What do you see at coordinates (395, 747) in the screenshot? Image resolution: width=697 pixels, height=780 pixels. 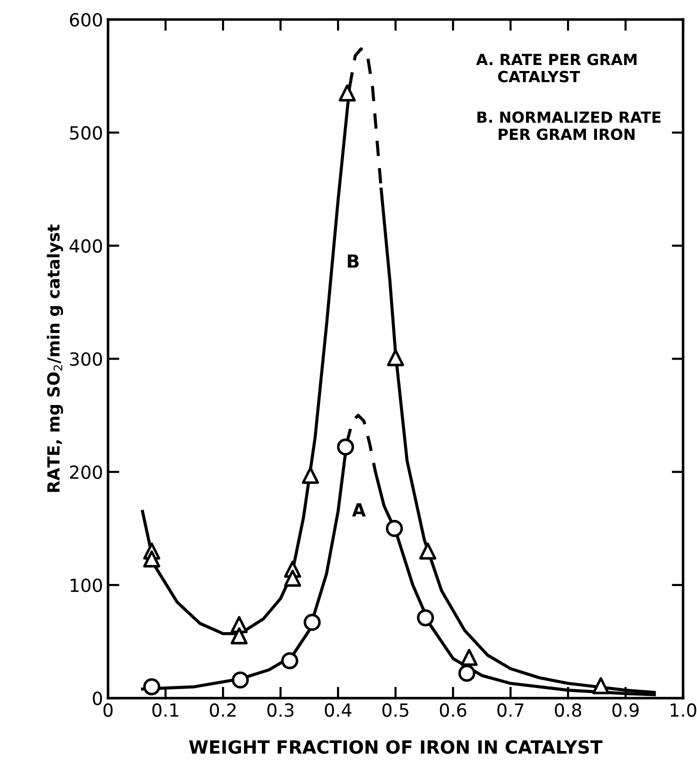 I see `x-axis-title: WEIGHT FRACTION OF IRON IN CATALYST` at bounding box center [395, 747].